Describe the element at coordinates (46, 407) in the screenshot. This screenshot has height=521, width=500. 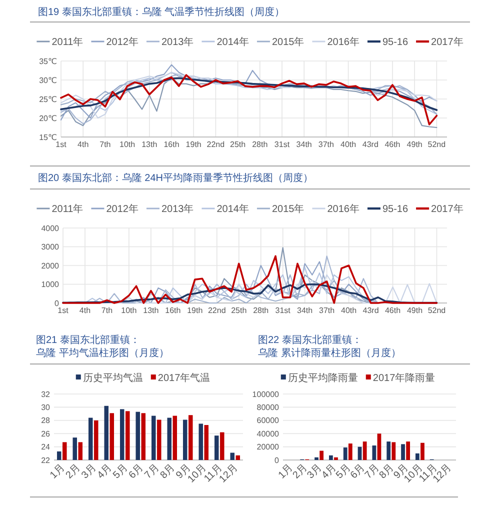
I see `y-tick-label: 30` at that location.